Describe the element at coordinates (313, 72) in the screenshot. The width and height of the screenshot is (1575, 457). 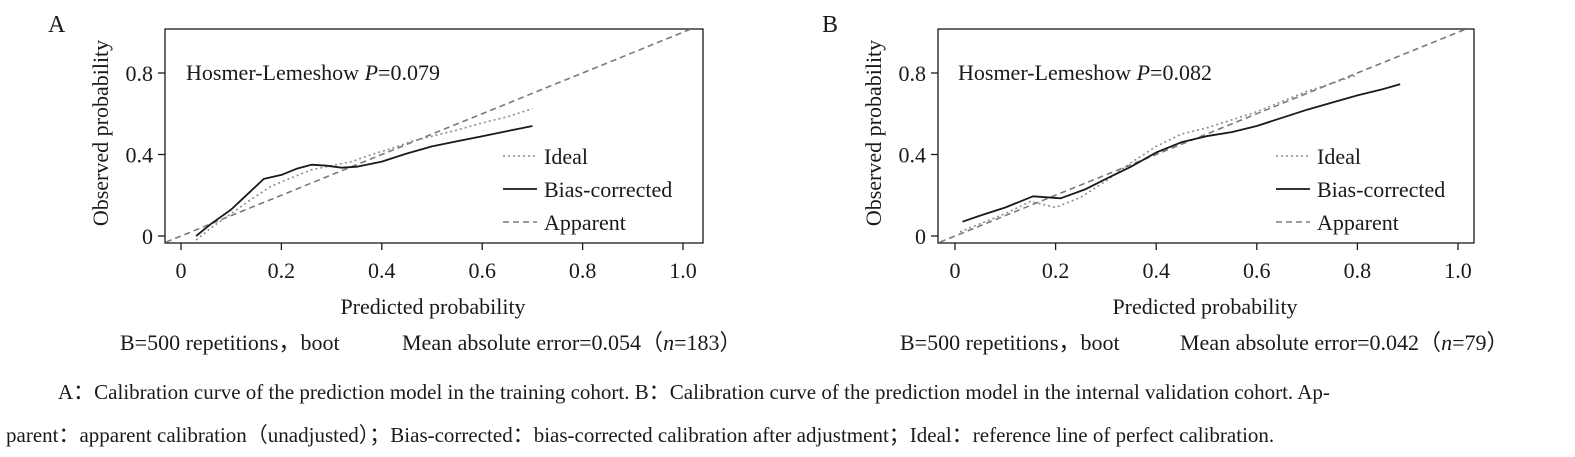
I see `hosmer-lemeshow-annotation: Hosmer-Lemeshow P=0.079` at that location.